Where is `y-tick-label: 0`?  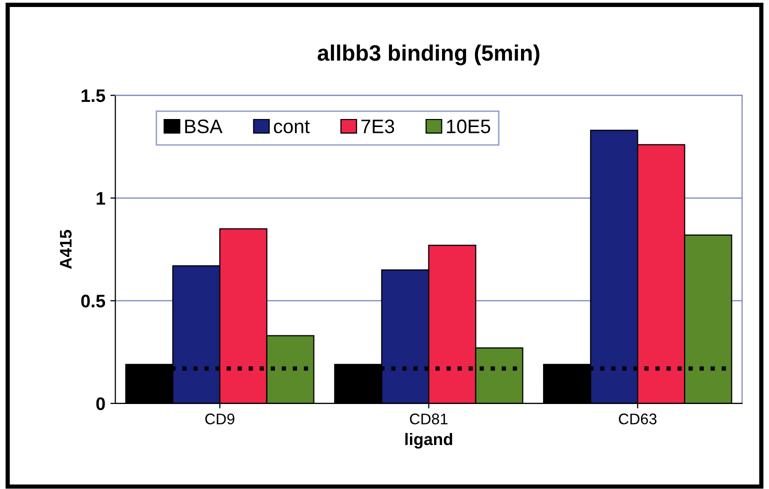
y-tick-label: 0 is located at coordinates (100, 403).